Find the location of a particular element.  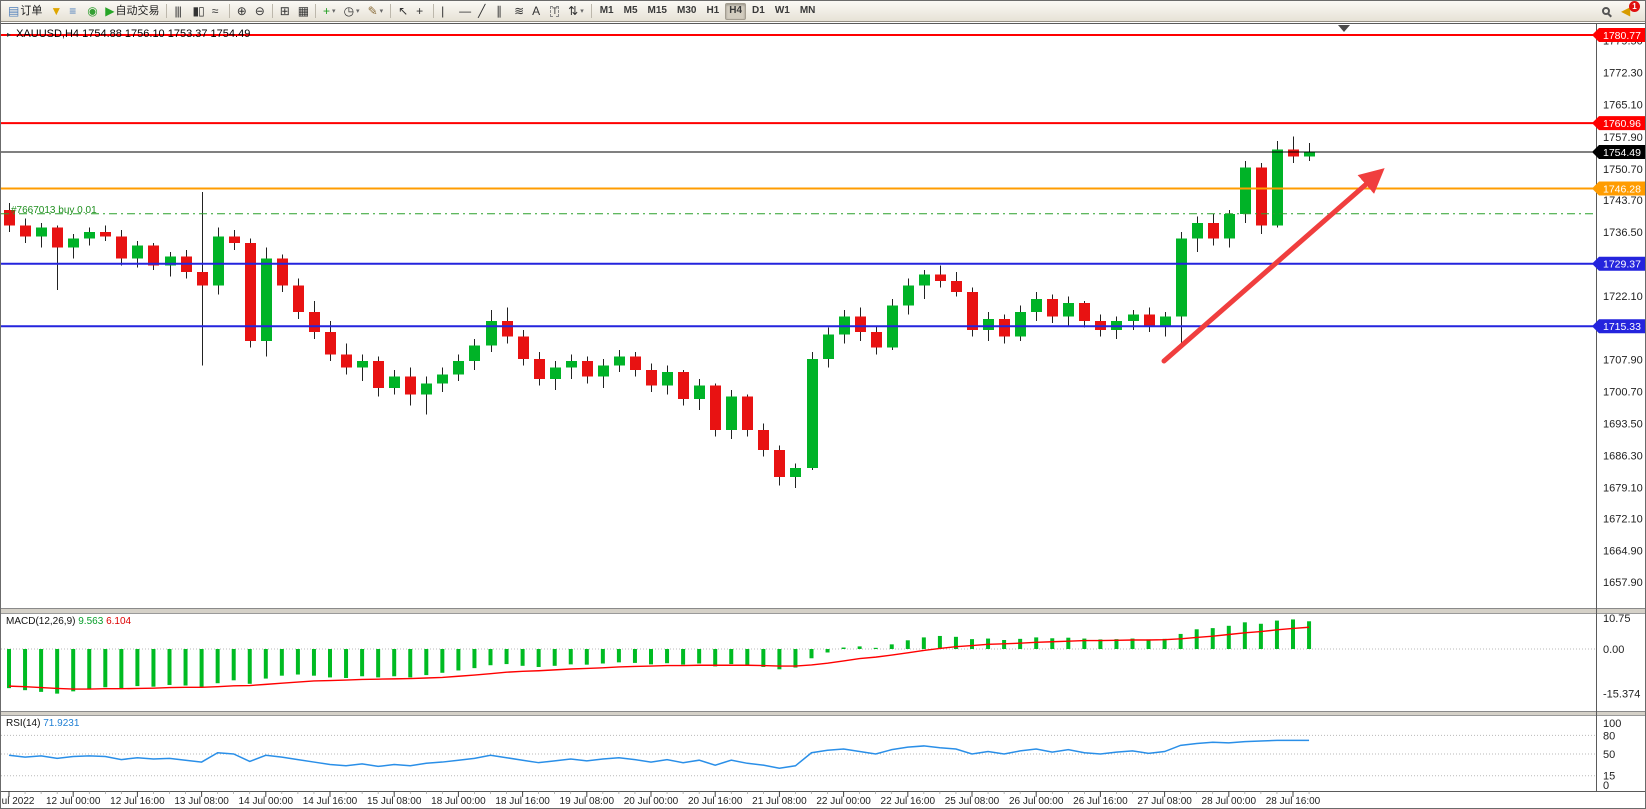

search-icon is located at coordinates (1606, 11).